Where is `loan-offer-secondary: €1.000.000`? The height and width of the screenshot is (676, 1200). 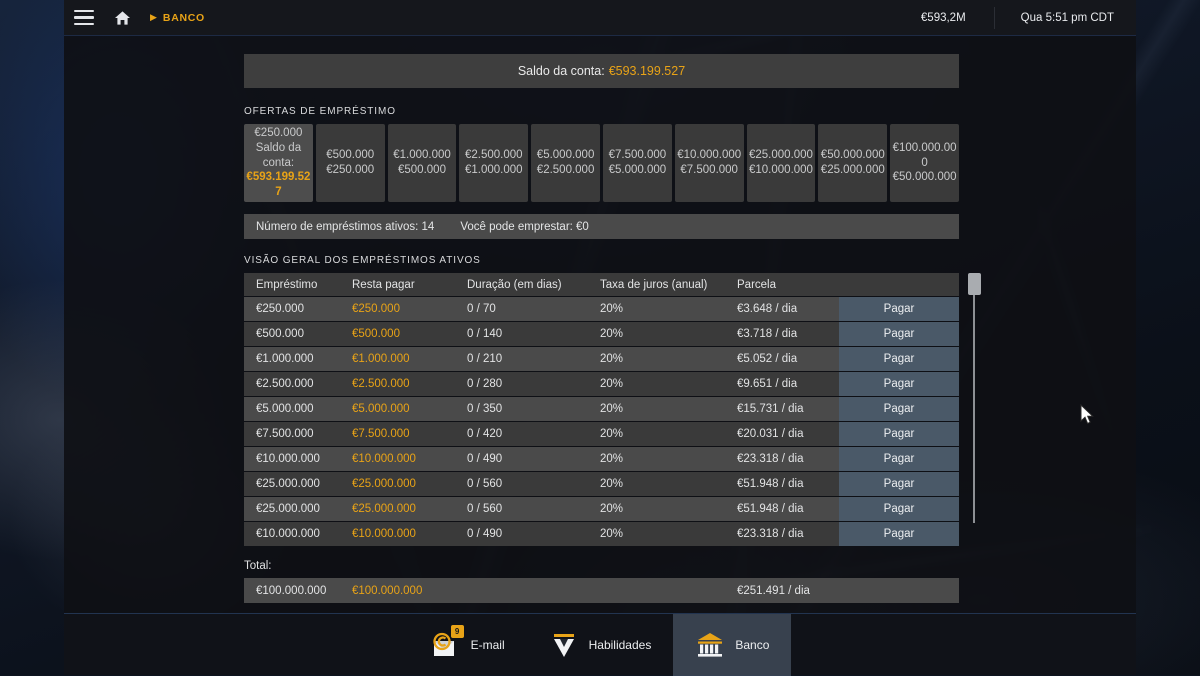
loan-offer-secondary: €1.000.000 is located at coordinates (494, 170).